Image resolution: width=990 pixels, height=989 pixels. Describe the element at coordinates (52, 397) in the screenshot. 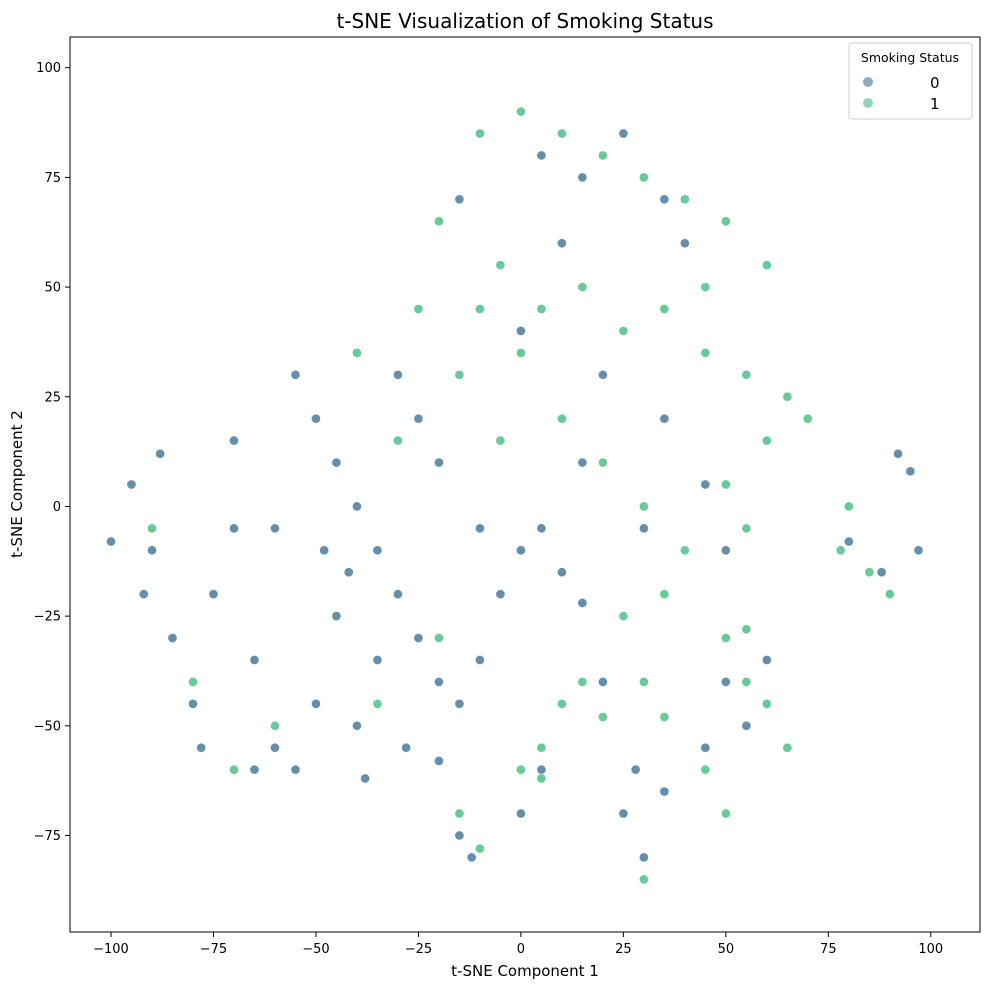

I see `y-tick-label: 25` at that location.